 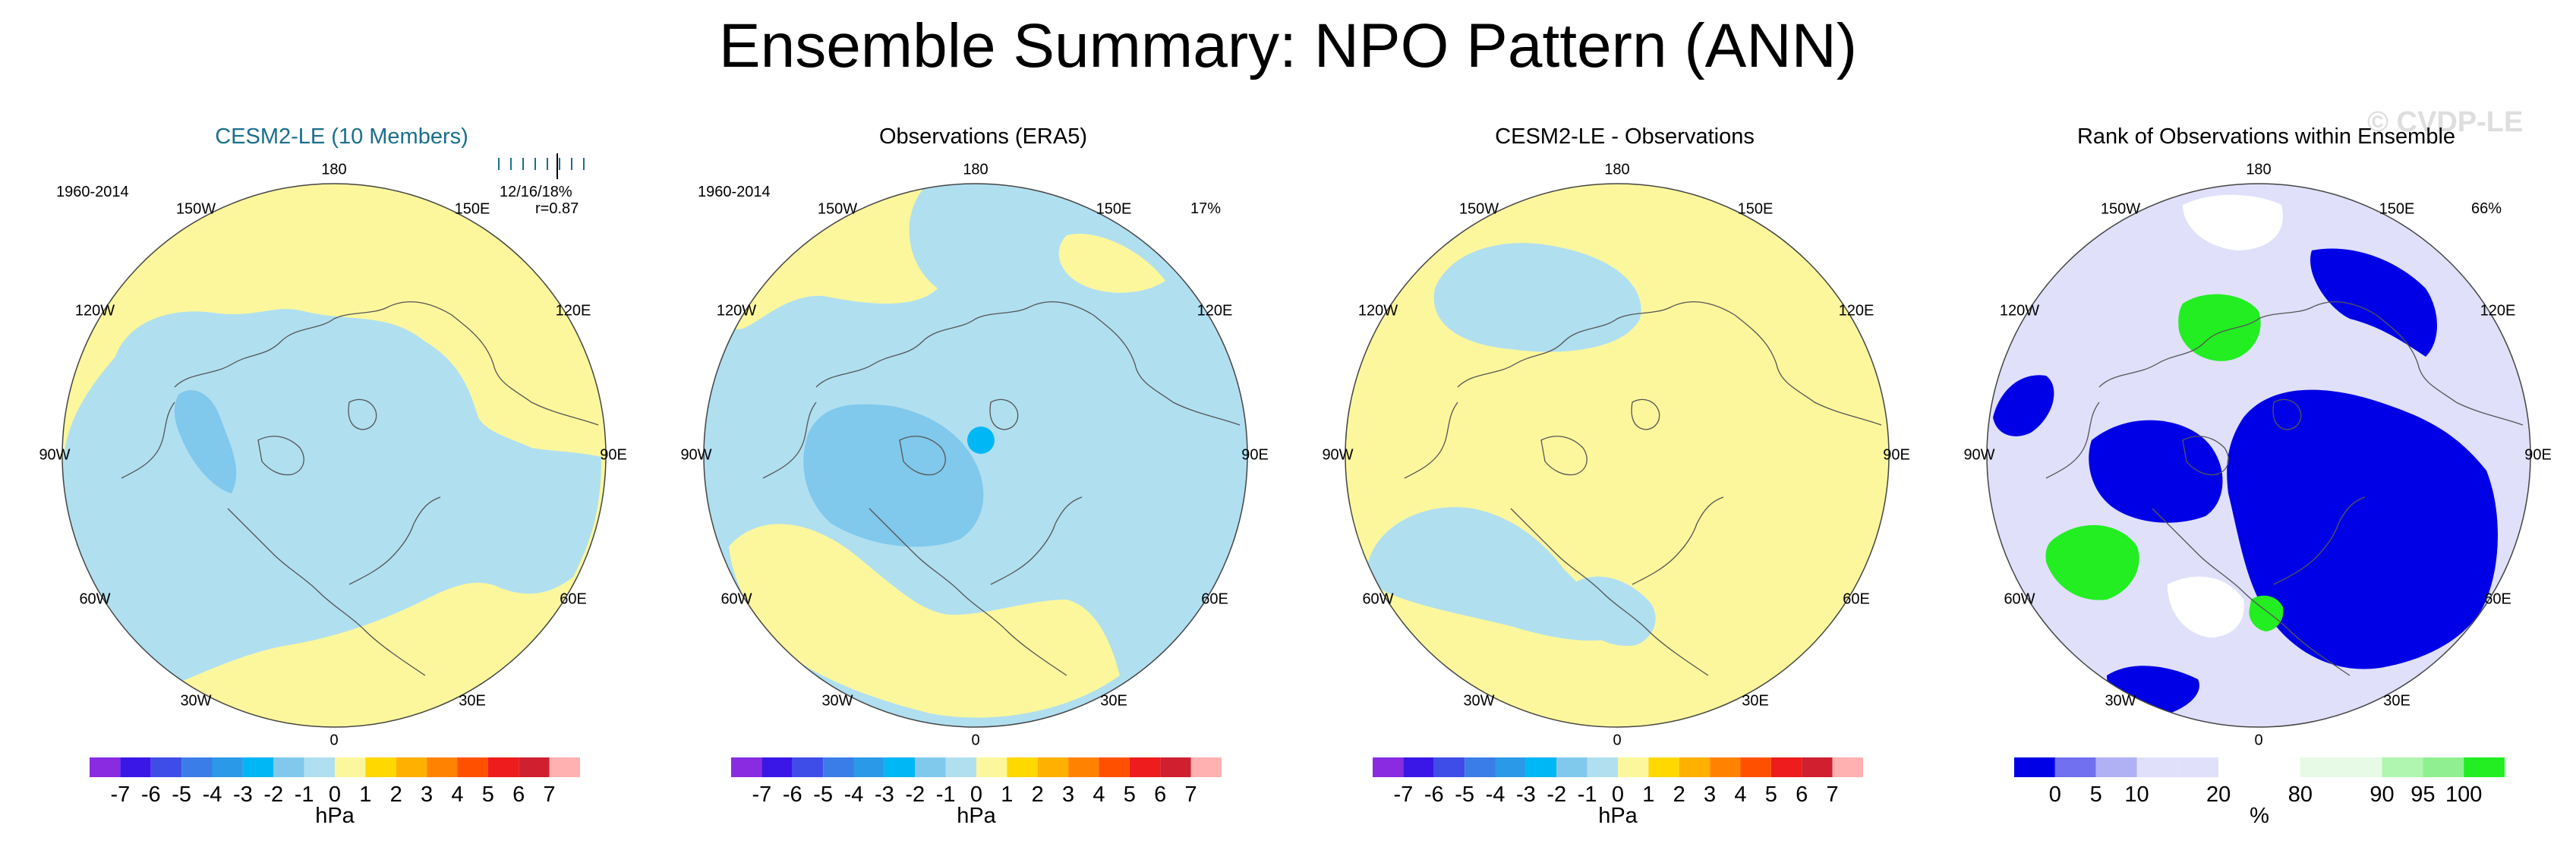 What do you see at coordinates (1113, 700) in the screenshot?
I see `longitude-label: 30E` at bounding box center [1113, 700].